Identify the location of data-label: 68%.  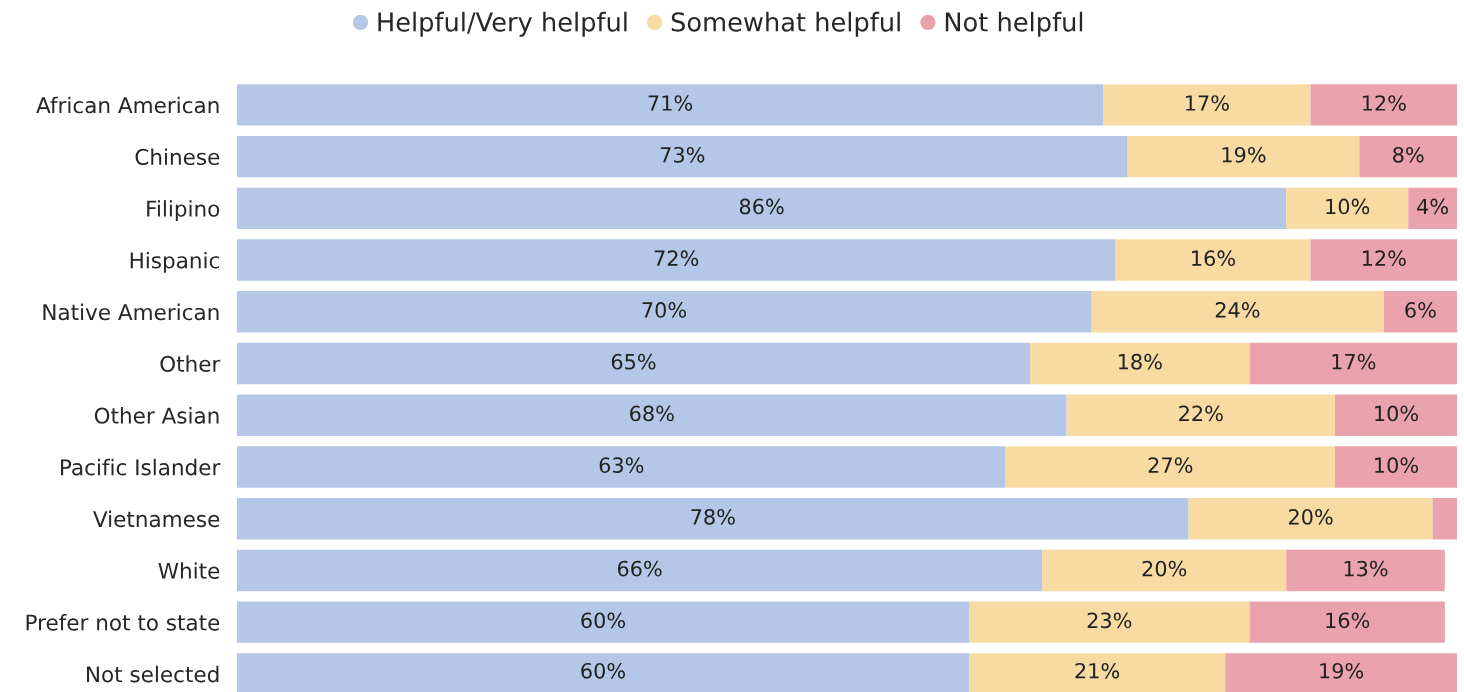
(652, 413).